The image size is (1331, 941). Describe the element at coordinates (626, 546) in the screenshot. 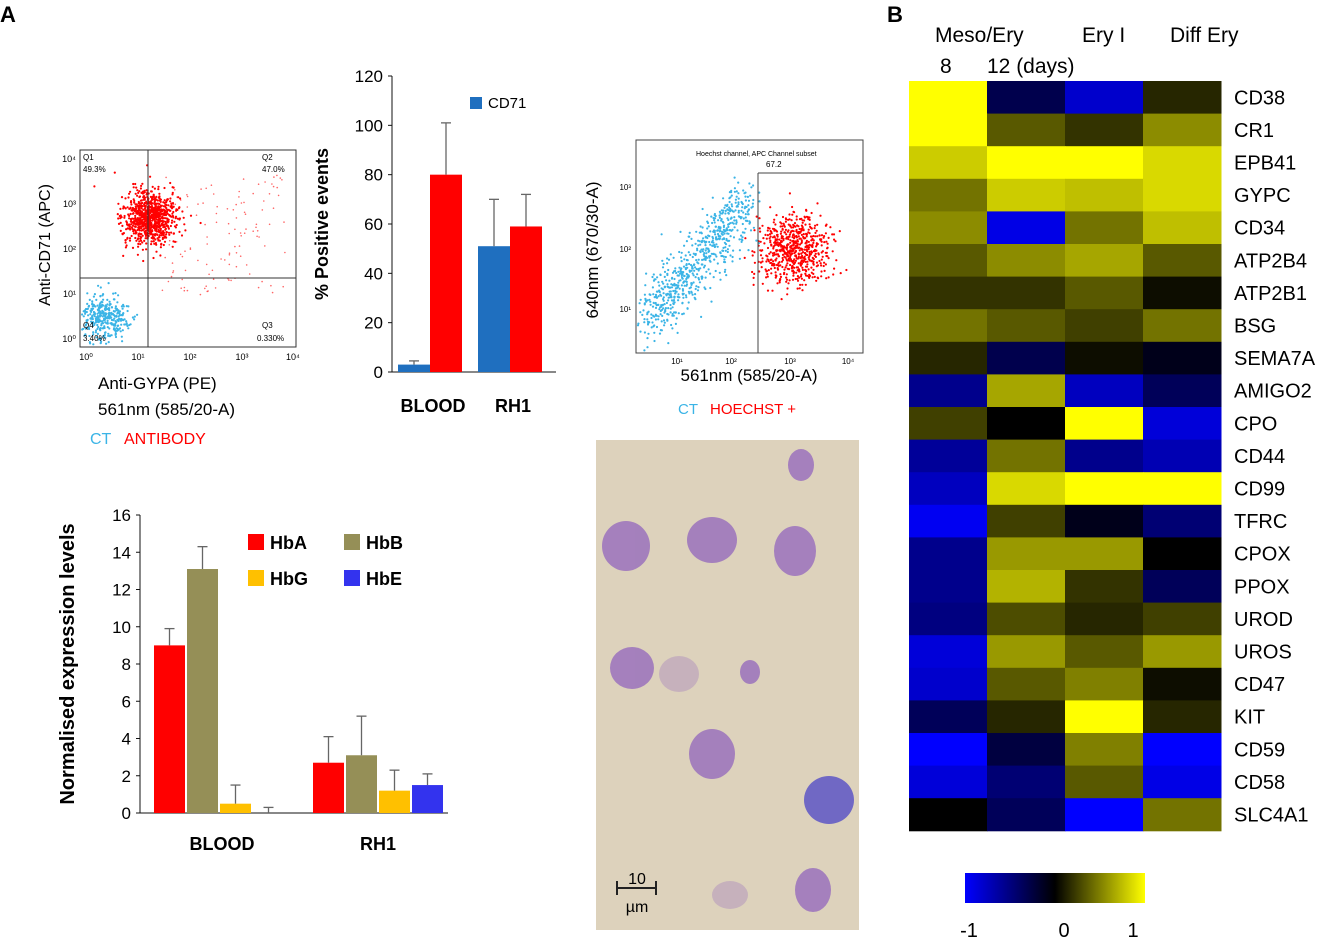

I see `cell` at that location.